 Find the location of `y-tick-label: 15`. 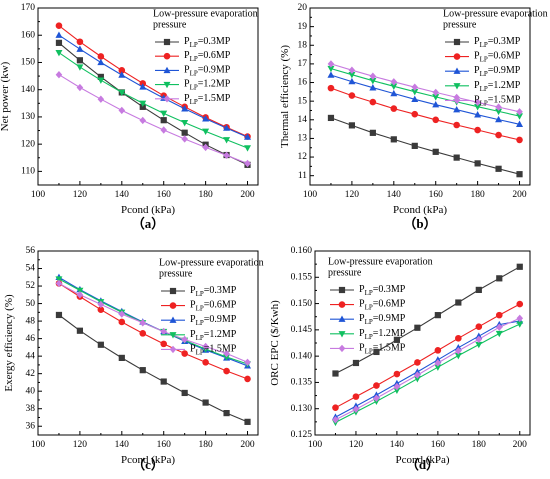

y-tick-label: 15 is located at coordinates (303, 101).